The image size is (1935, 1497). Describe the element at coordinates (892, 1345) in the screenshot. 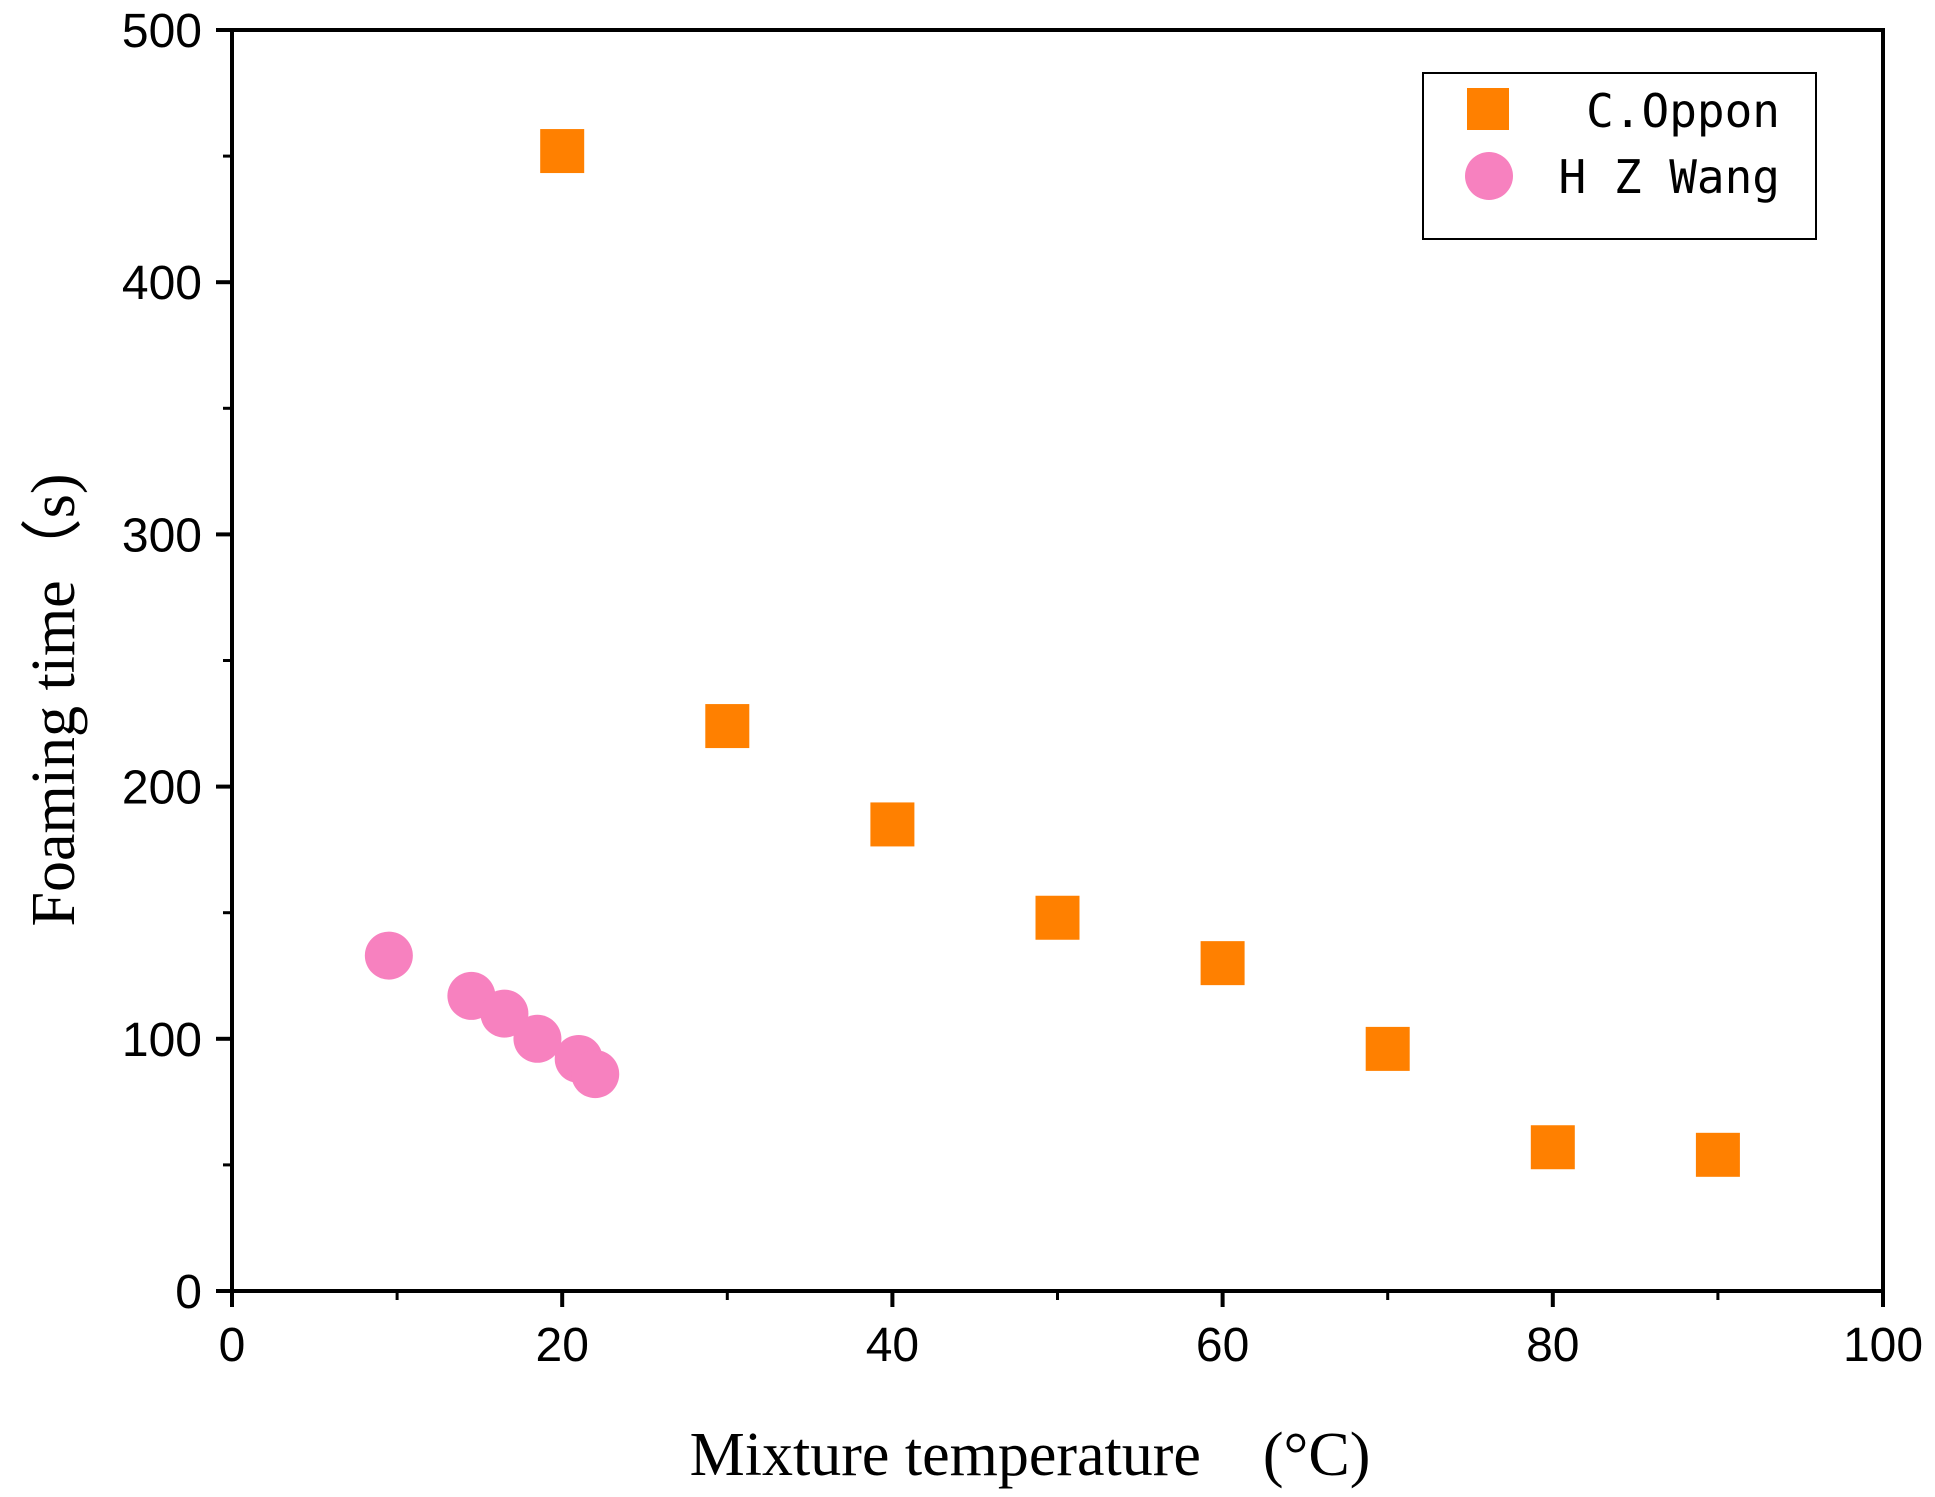

I see `x-tick-label: 40` at that location.